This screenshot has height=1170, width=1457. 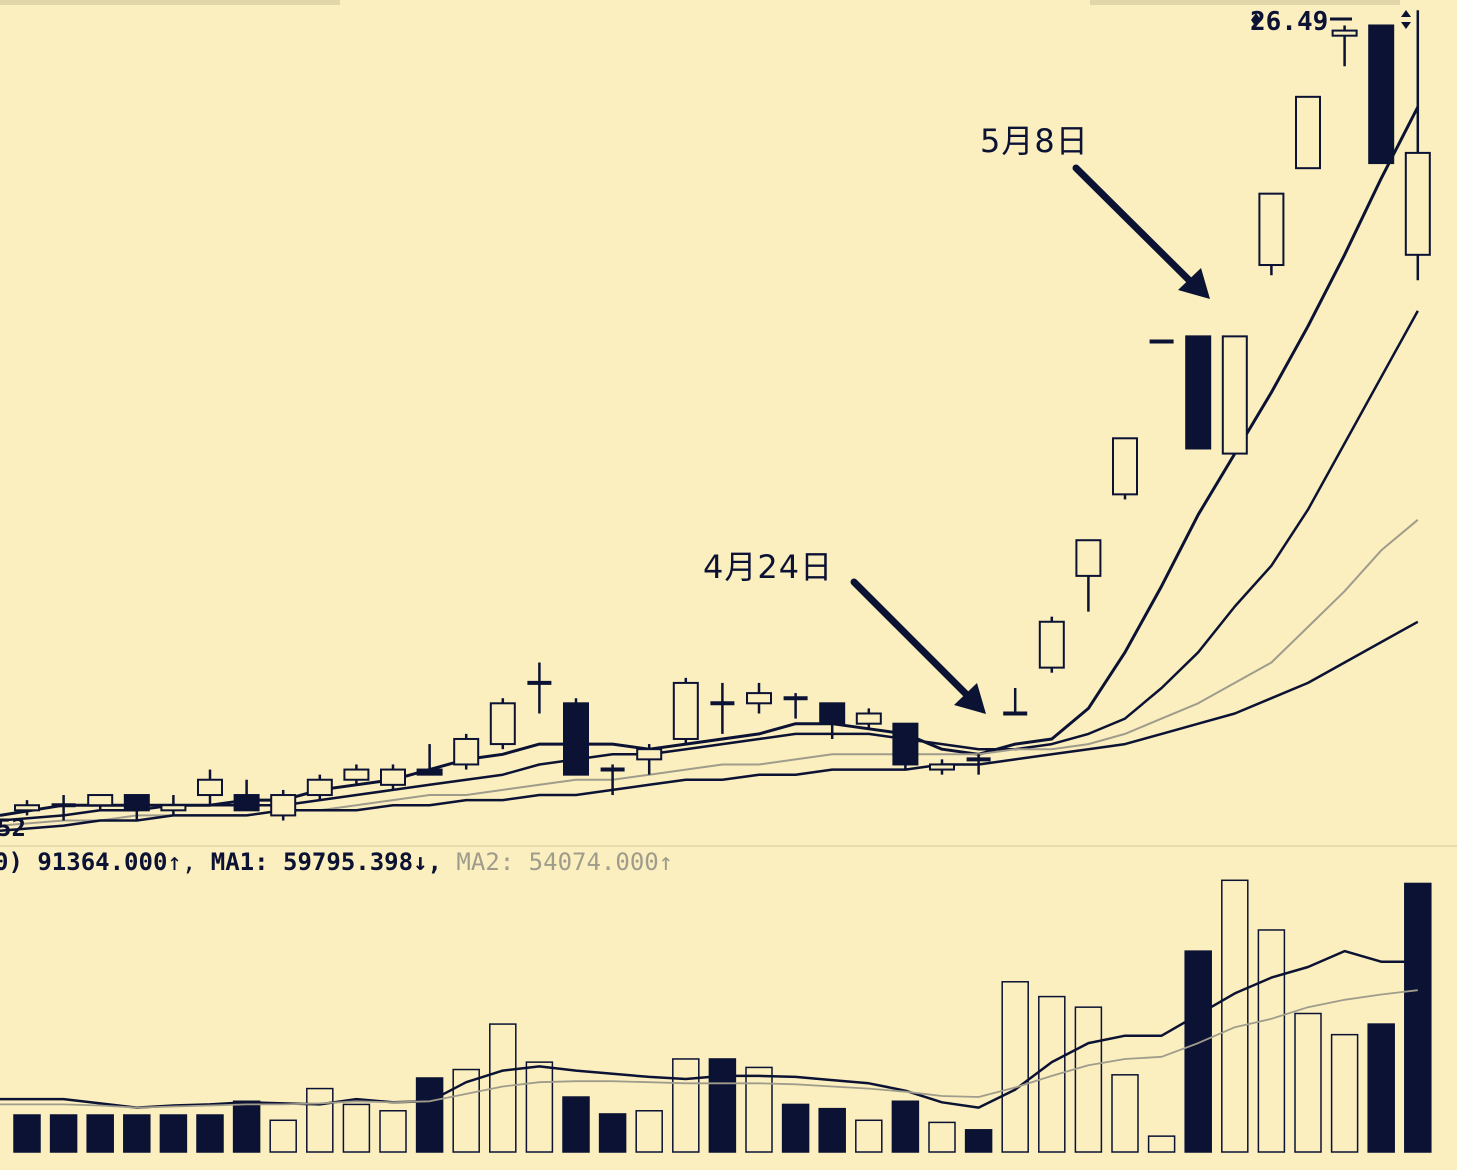 What do you see at coordinates (666, 862) in the screenshot?
I see `ma2-arrow: ↑` at bounding box center [666, 862].